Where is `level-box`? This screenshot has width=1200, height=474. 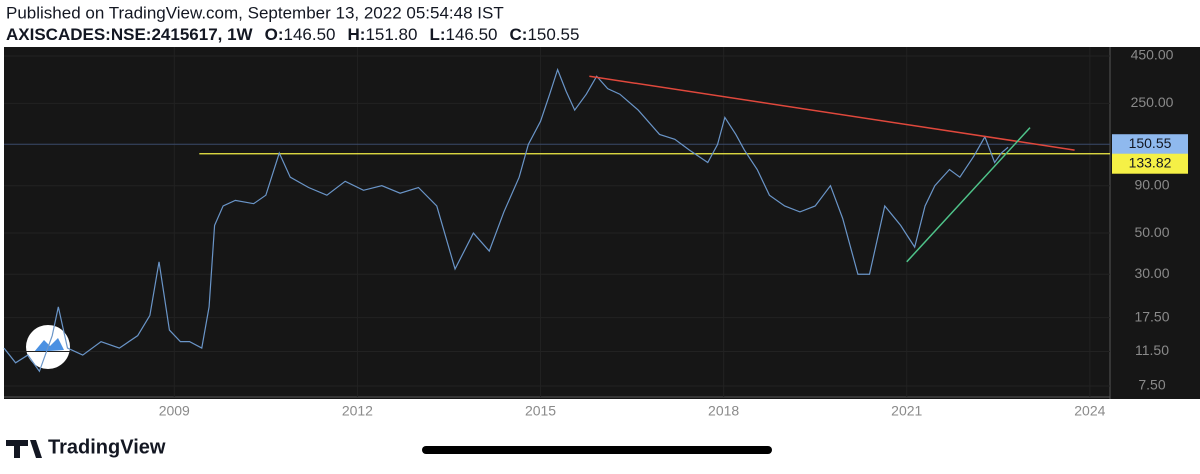
level-box is located at coordinates (1150, 163).